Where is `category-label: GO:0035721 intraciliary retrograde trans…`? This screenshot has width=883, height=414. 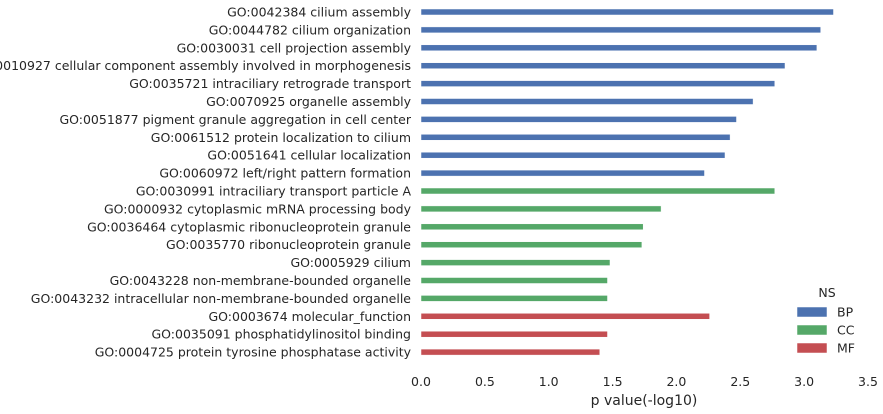 category-label: GO:0035721 intraciliary retrograde trans… is located at coordinates (270, 83).